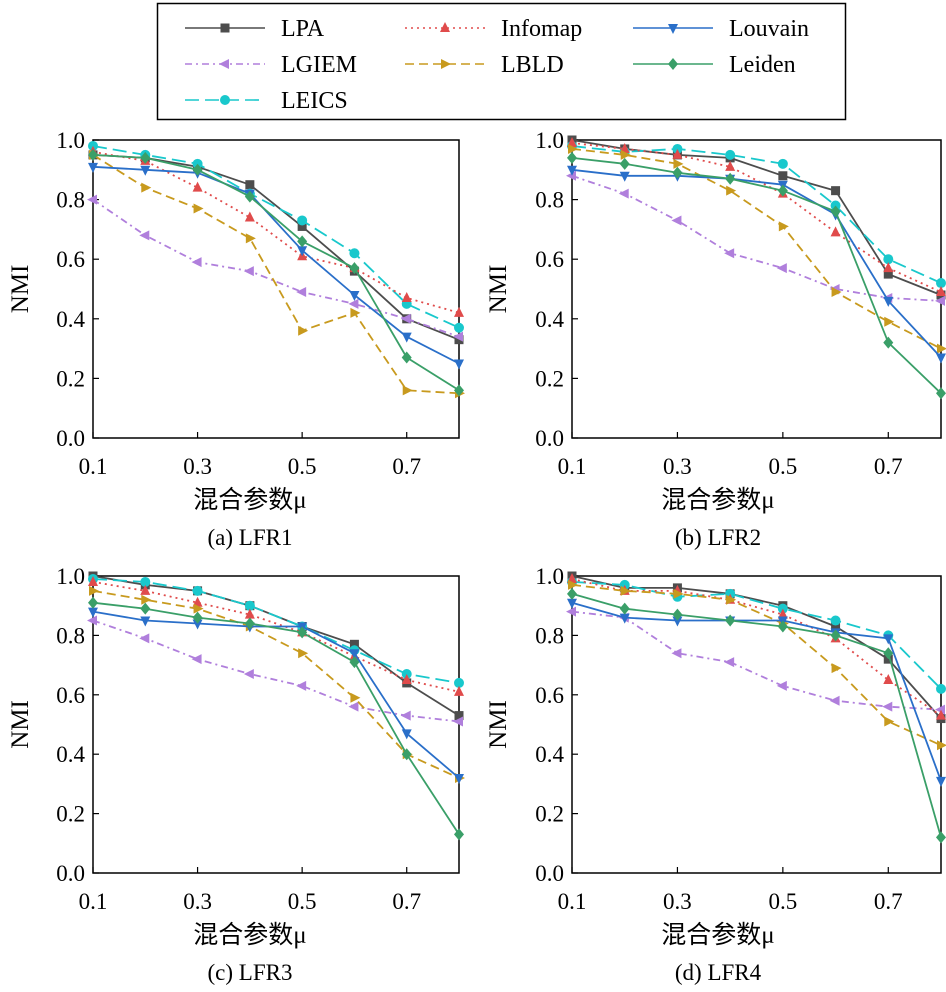  What do you see at coordinates (250, 537) in the screenshot?
I see `panel-caption: (a) LFR1` at bounding box center [250, 537].